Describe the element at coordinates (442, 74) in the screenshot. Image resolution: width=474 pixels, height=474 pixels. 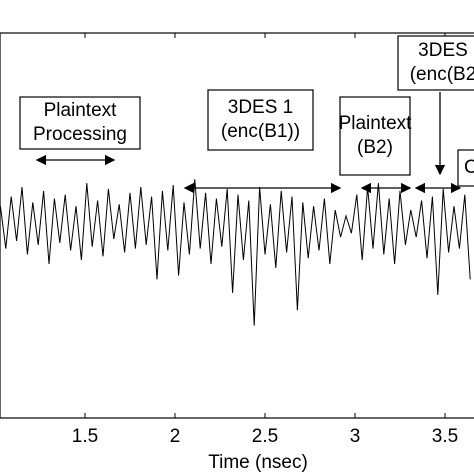
I see `annotation-text: (enc(B2` at that location.